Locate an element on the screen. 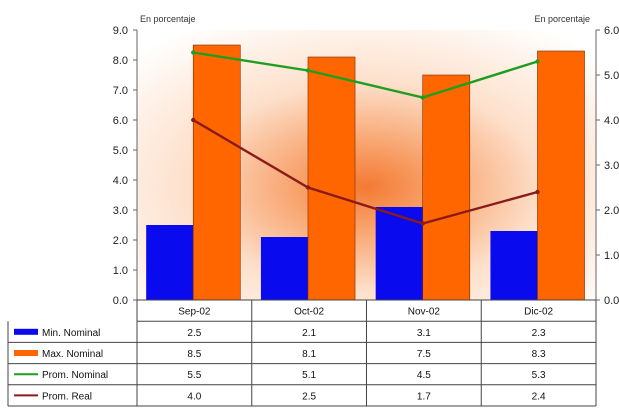  table-cell-max-nominal: 8.3 is located at coordinates (539, 354).